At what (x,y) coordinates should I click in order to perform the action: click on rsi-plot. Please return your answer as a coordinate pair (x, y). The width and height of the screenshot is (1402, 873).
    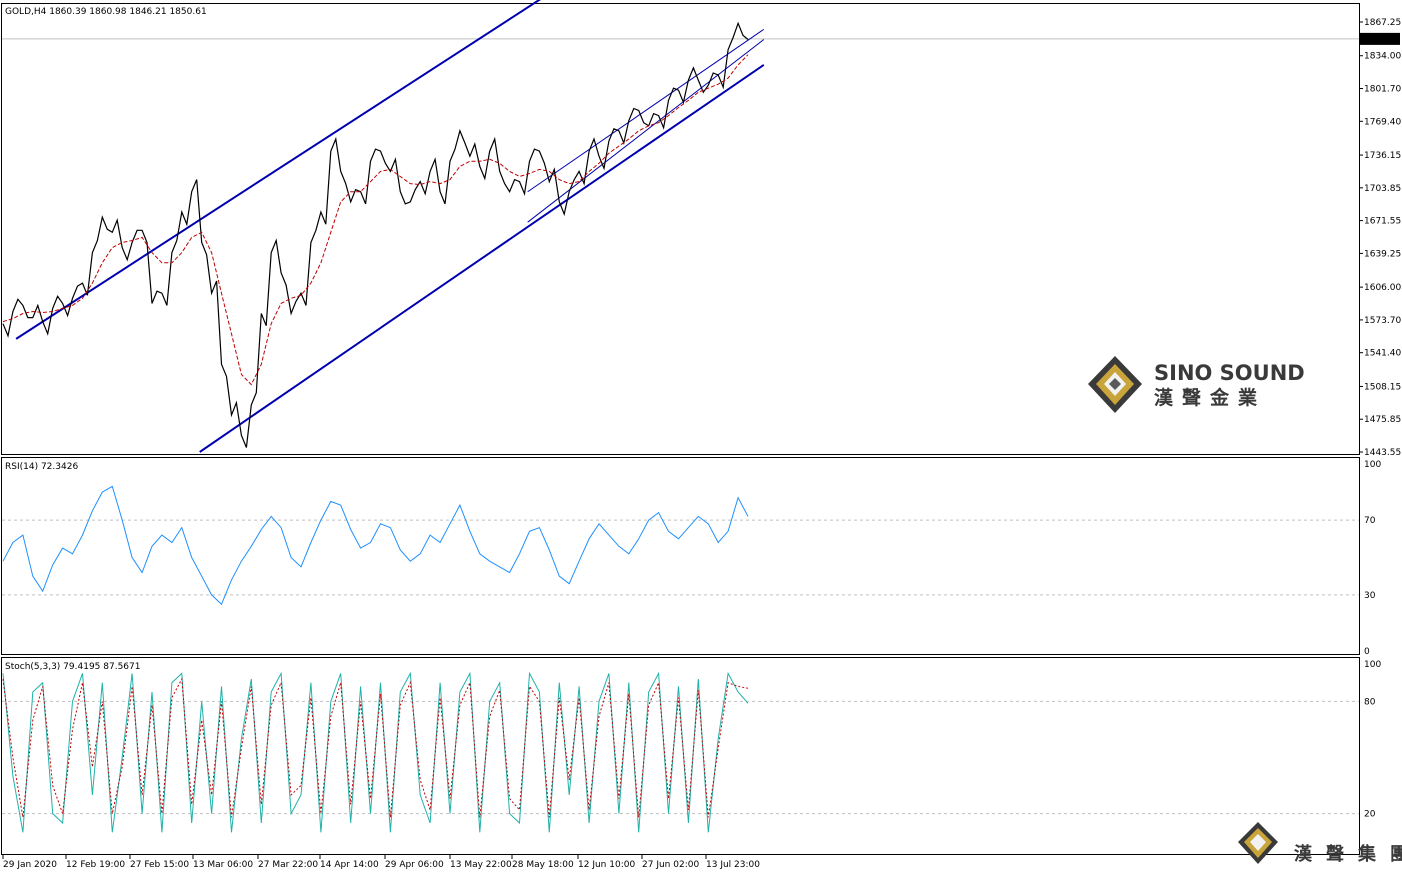
    Looking at the image, I should click on (680, 545).